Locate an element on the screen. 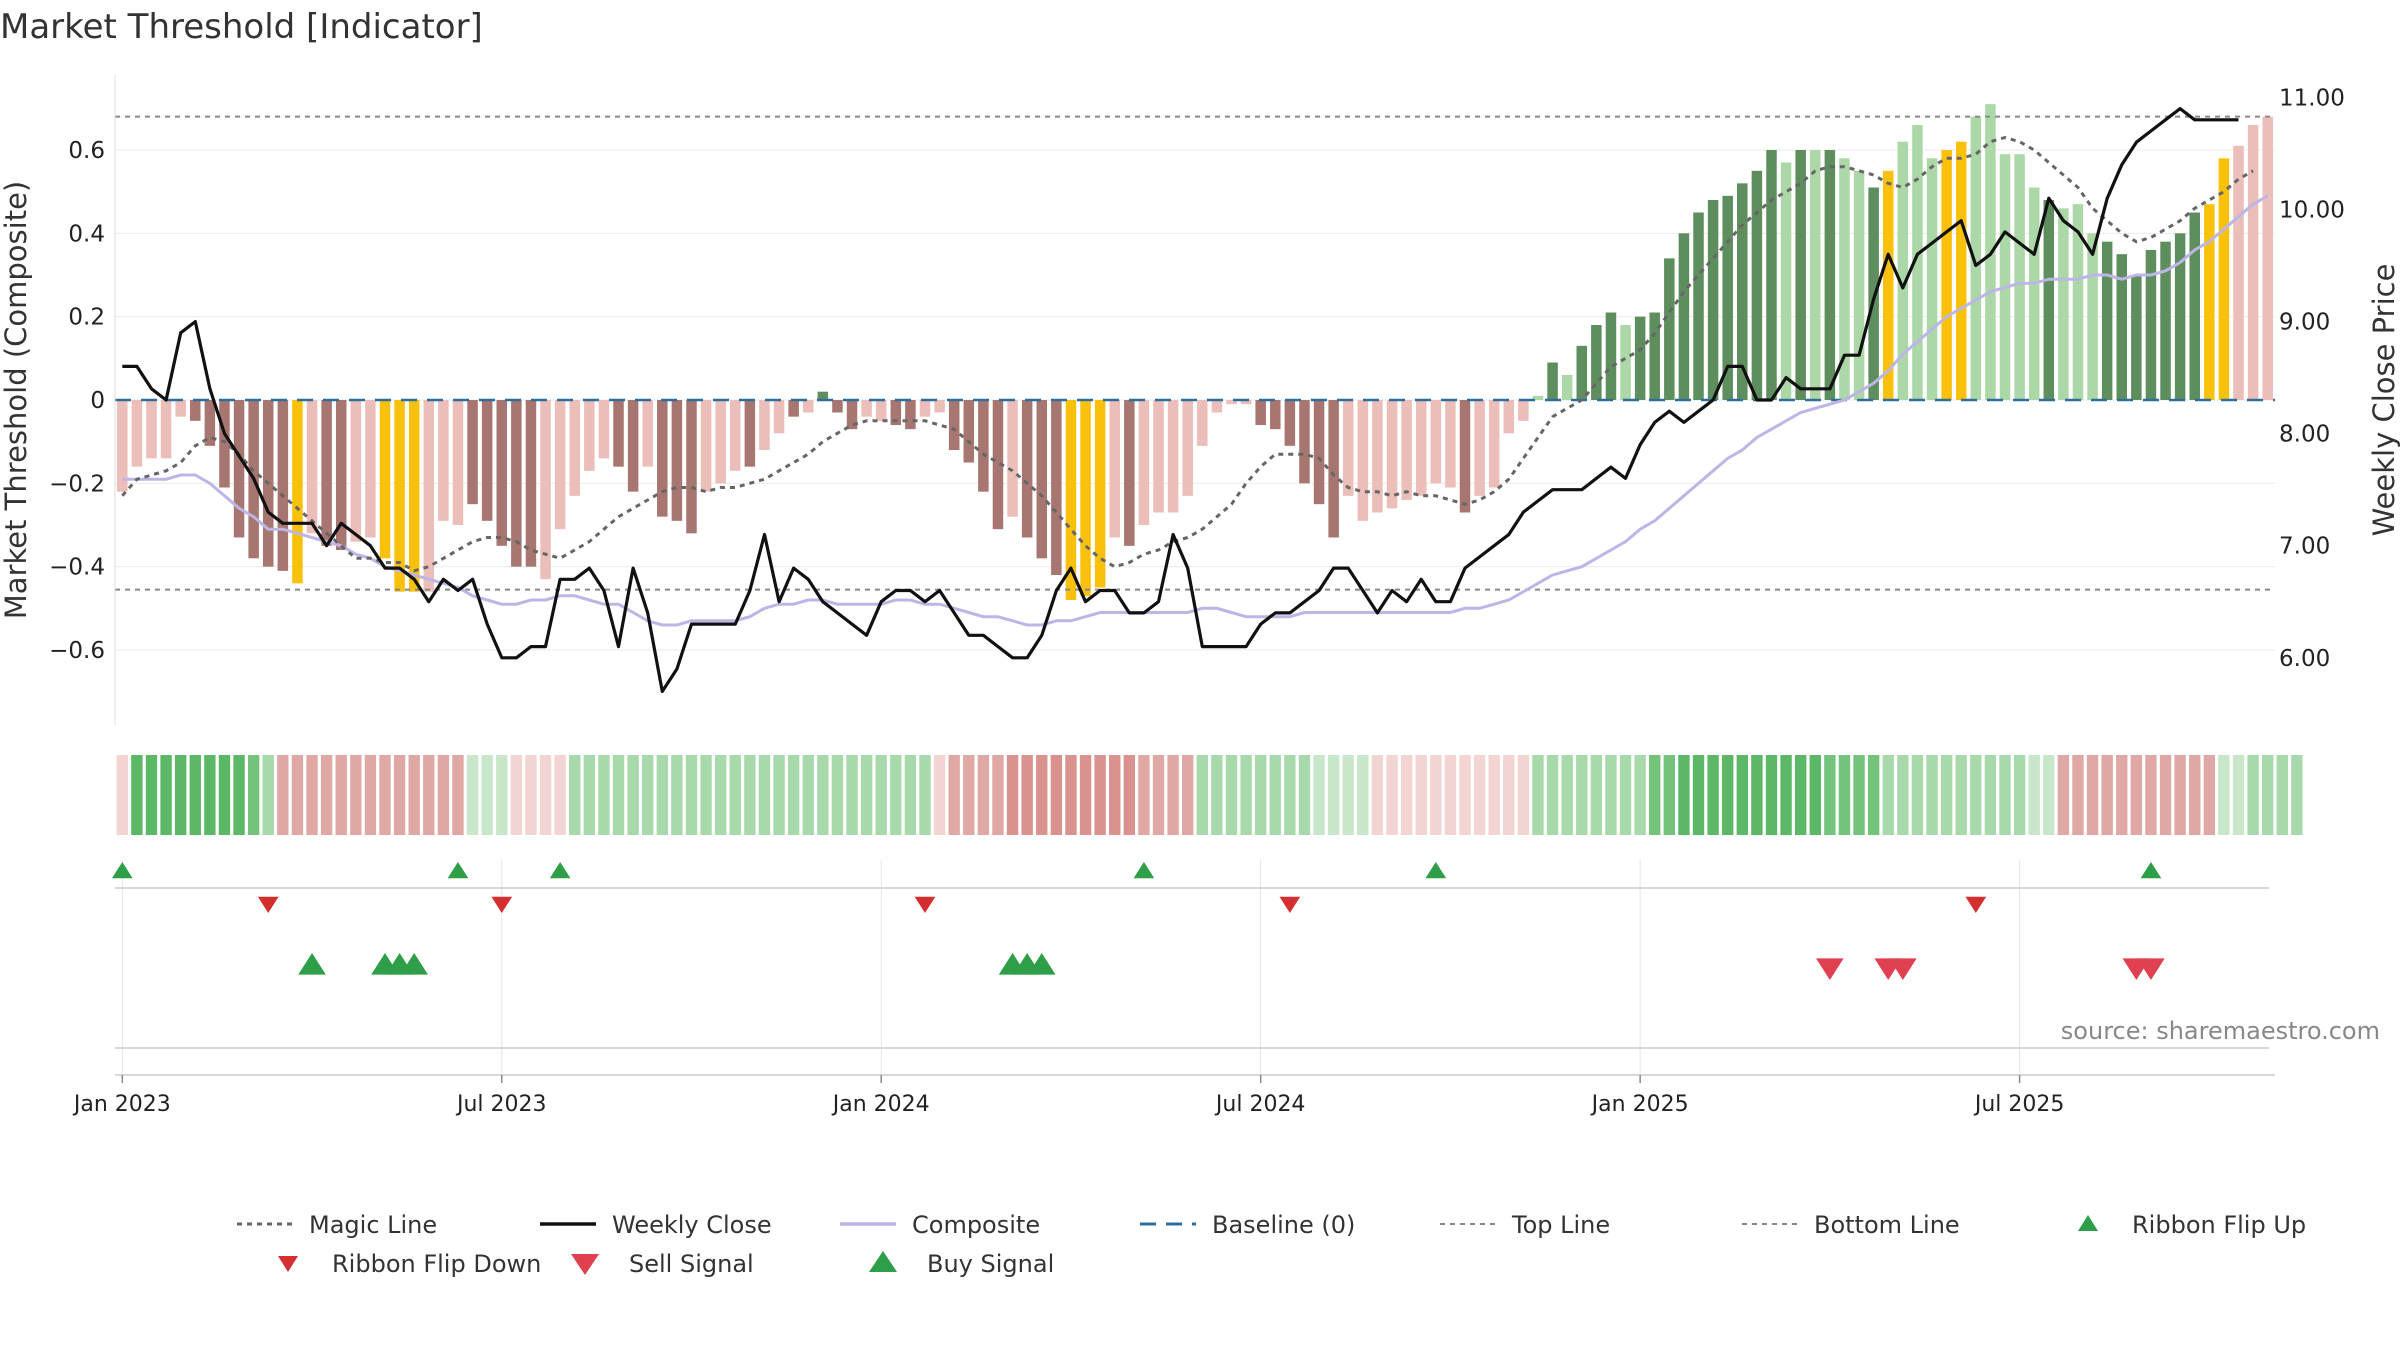 The height and width of the screenshot is (1350, 2400). x-tick-label: Jul 2023 is located at coordinates (501, 1104).